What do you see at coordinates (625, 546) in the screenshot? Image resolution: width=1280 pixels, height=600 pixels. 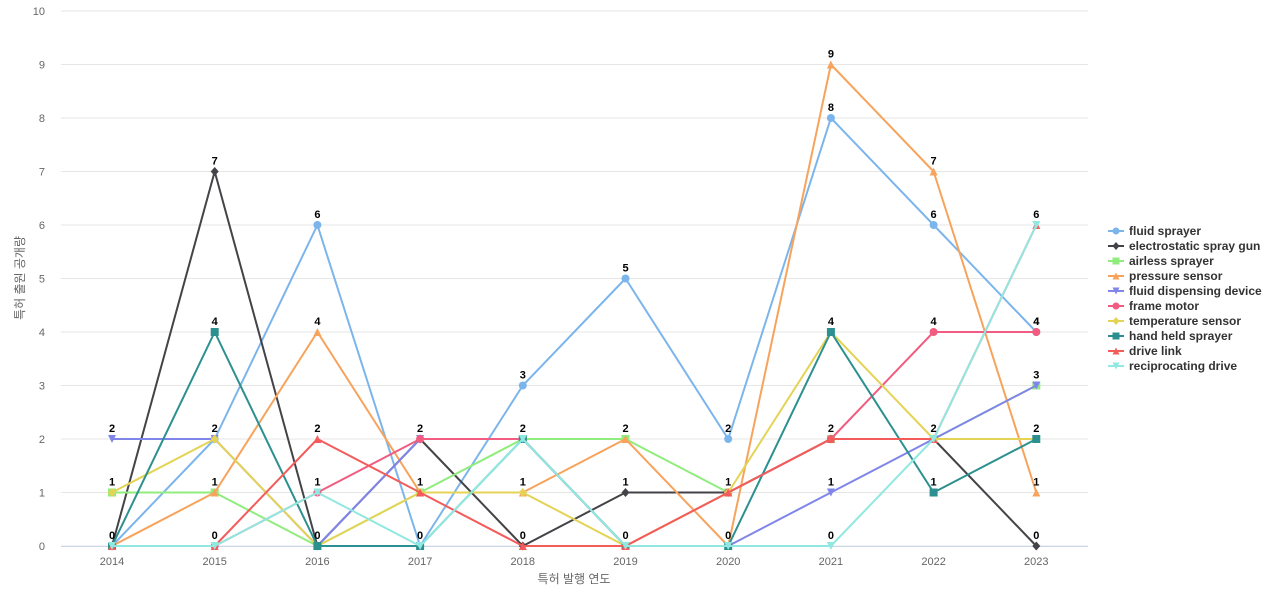 I see `data-point-reciprocating-drive-2019` at bounding box center [625, 546].